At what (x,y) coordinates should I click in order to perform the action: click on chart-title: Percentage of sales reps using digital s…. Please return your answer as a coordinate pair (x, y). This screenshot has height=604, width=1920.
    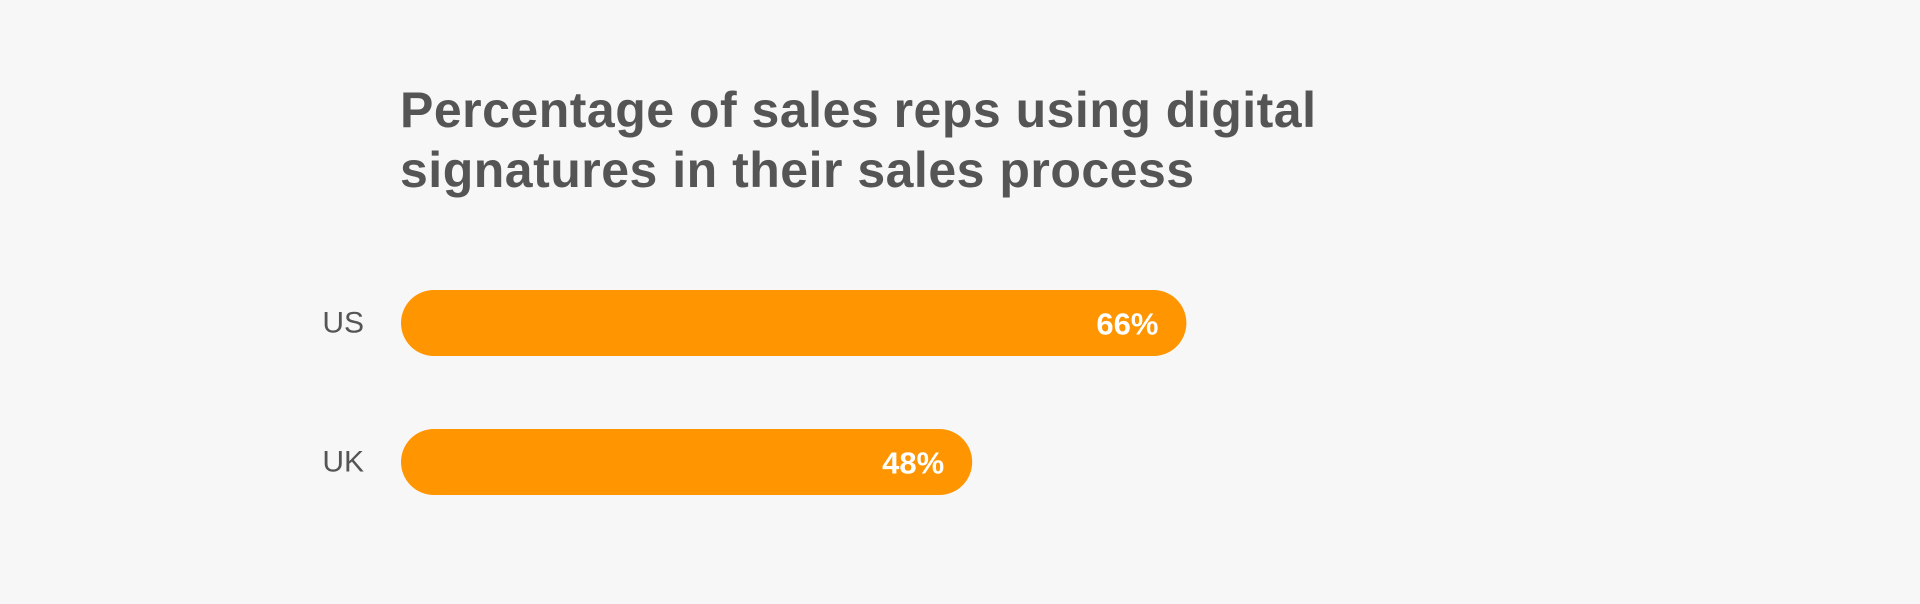
    Looking at the image, I should click on (858, 140).